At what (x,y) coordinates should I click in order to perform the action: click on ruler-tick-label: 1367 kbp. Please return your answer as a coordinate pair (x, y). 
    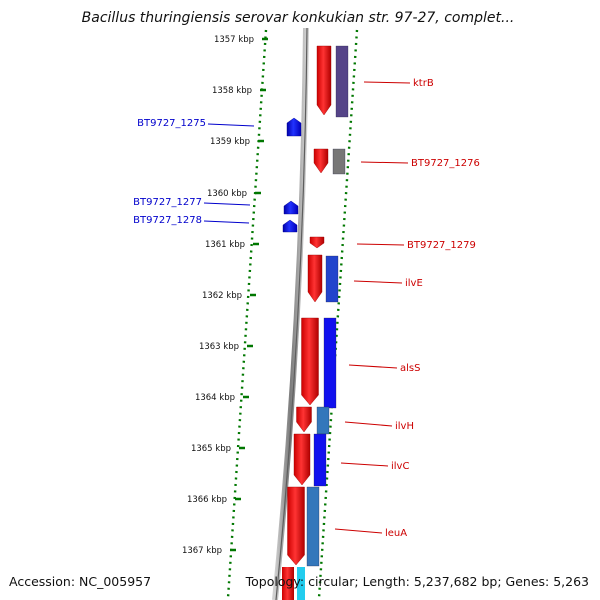
    Looking at the image, I should click on (202, 551).